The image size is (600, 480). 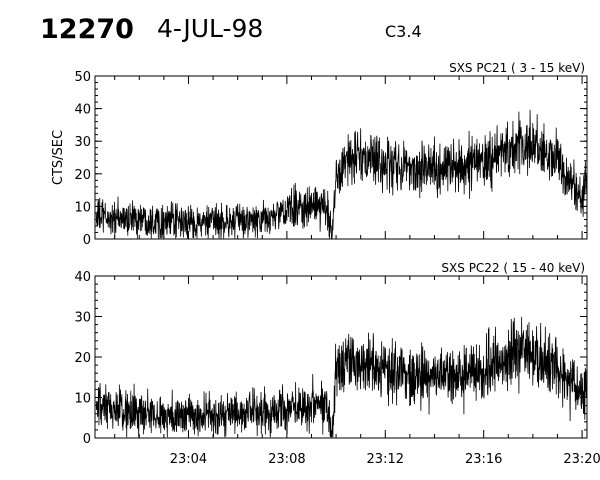 I want to click on flare-class: C3.4, so click(x=403, y=31).